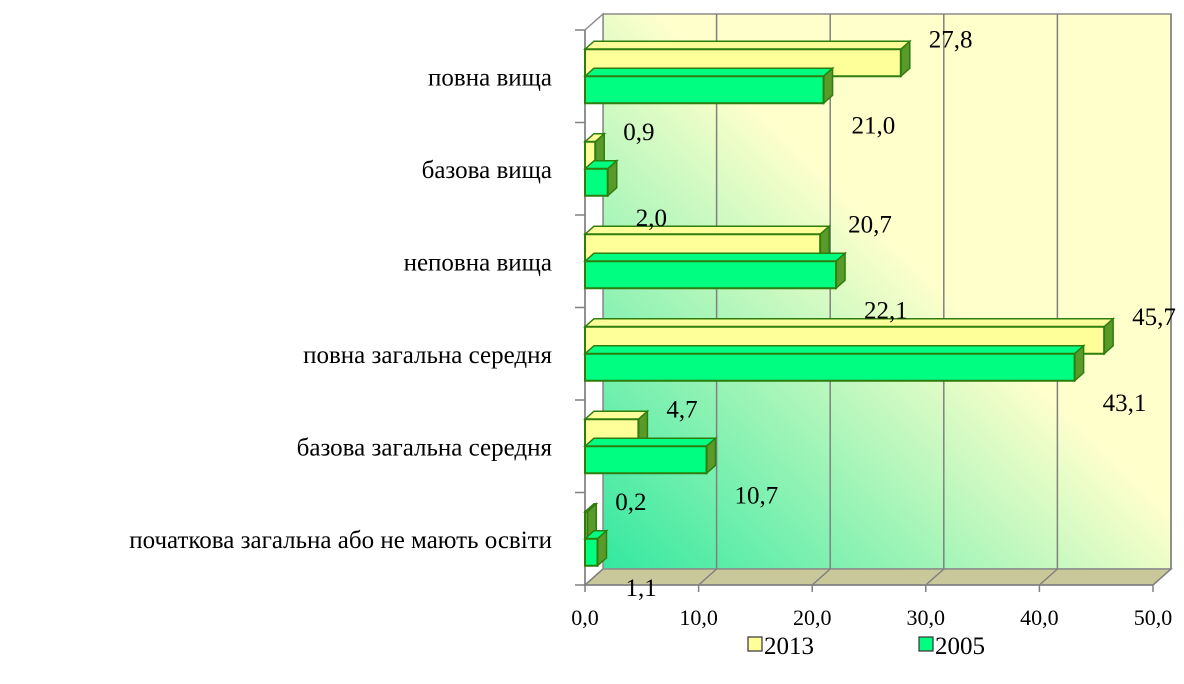 The image size is (1184, 684). I want to click on data-label-2013: 4,7, so click(681, 409).